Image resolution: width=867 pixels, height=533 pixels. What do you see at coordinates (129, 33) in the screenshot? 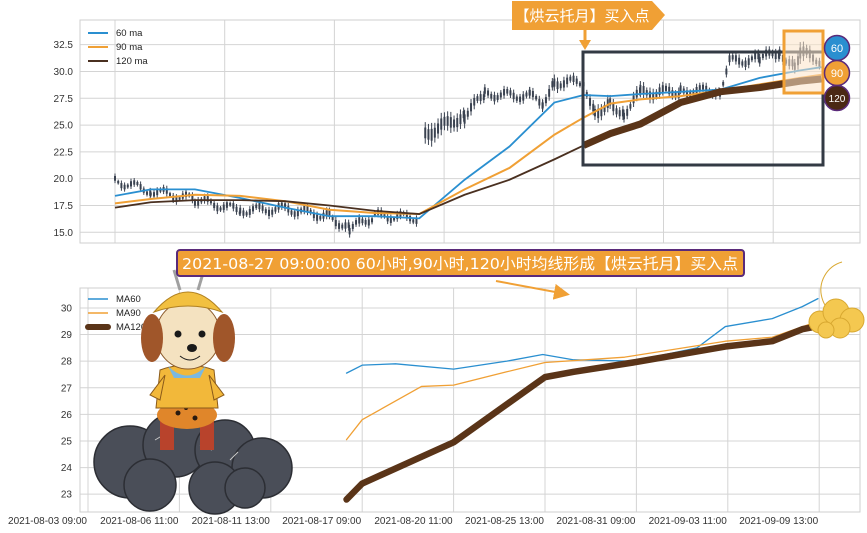
I see `legend-label-60ma: 60 ma` at bounding box center [129, 33].